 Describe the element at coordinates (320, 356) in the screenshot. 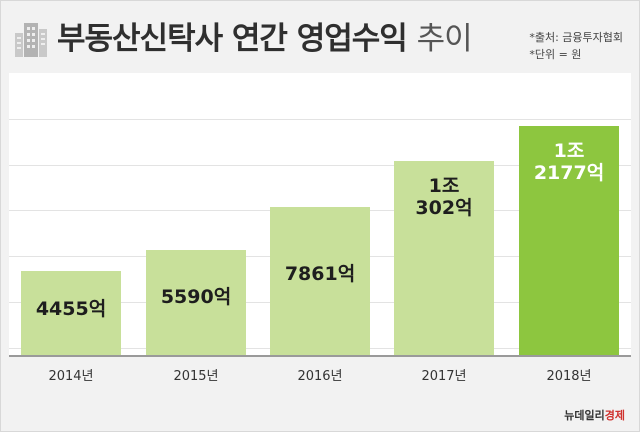

I see `baseline` at that location.